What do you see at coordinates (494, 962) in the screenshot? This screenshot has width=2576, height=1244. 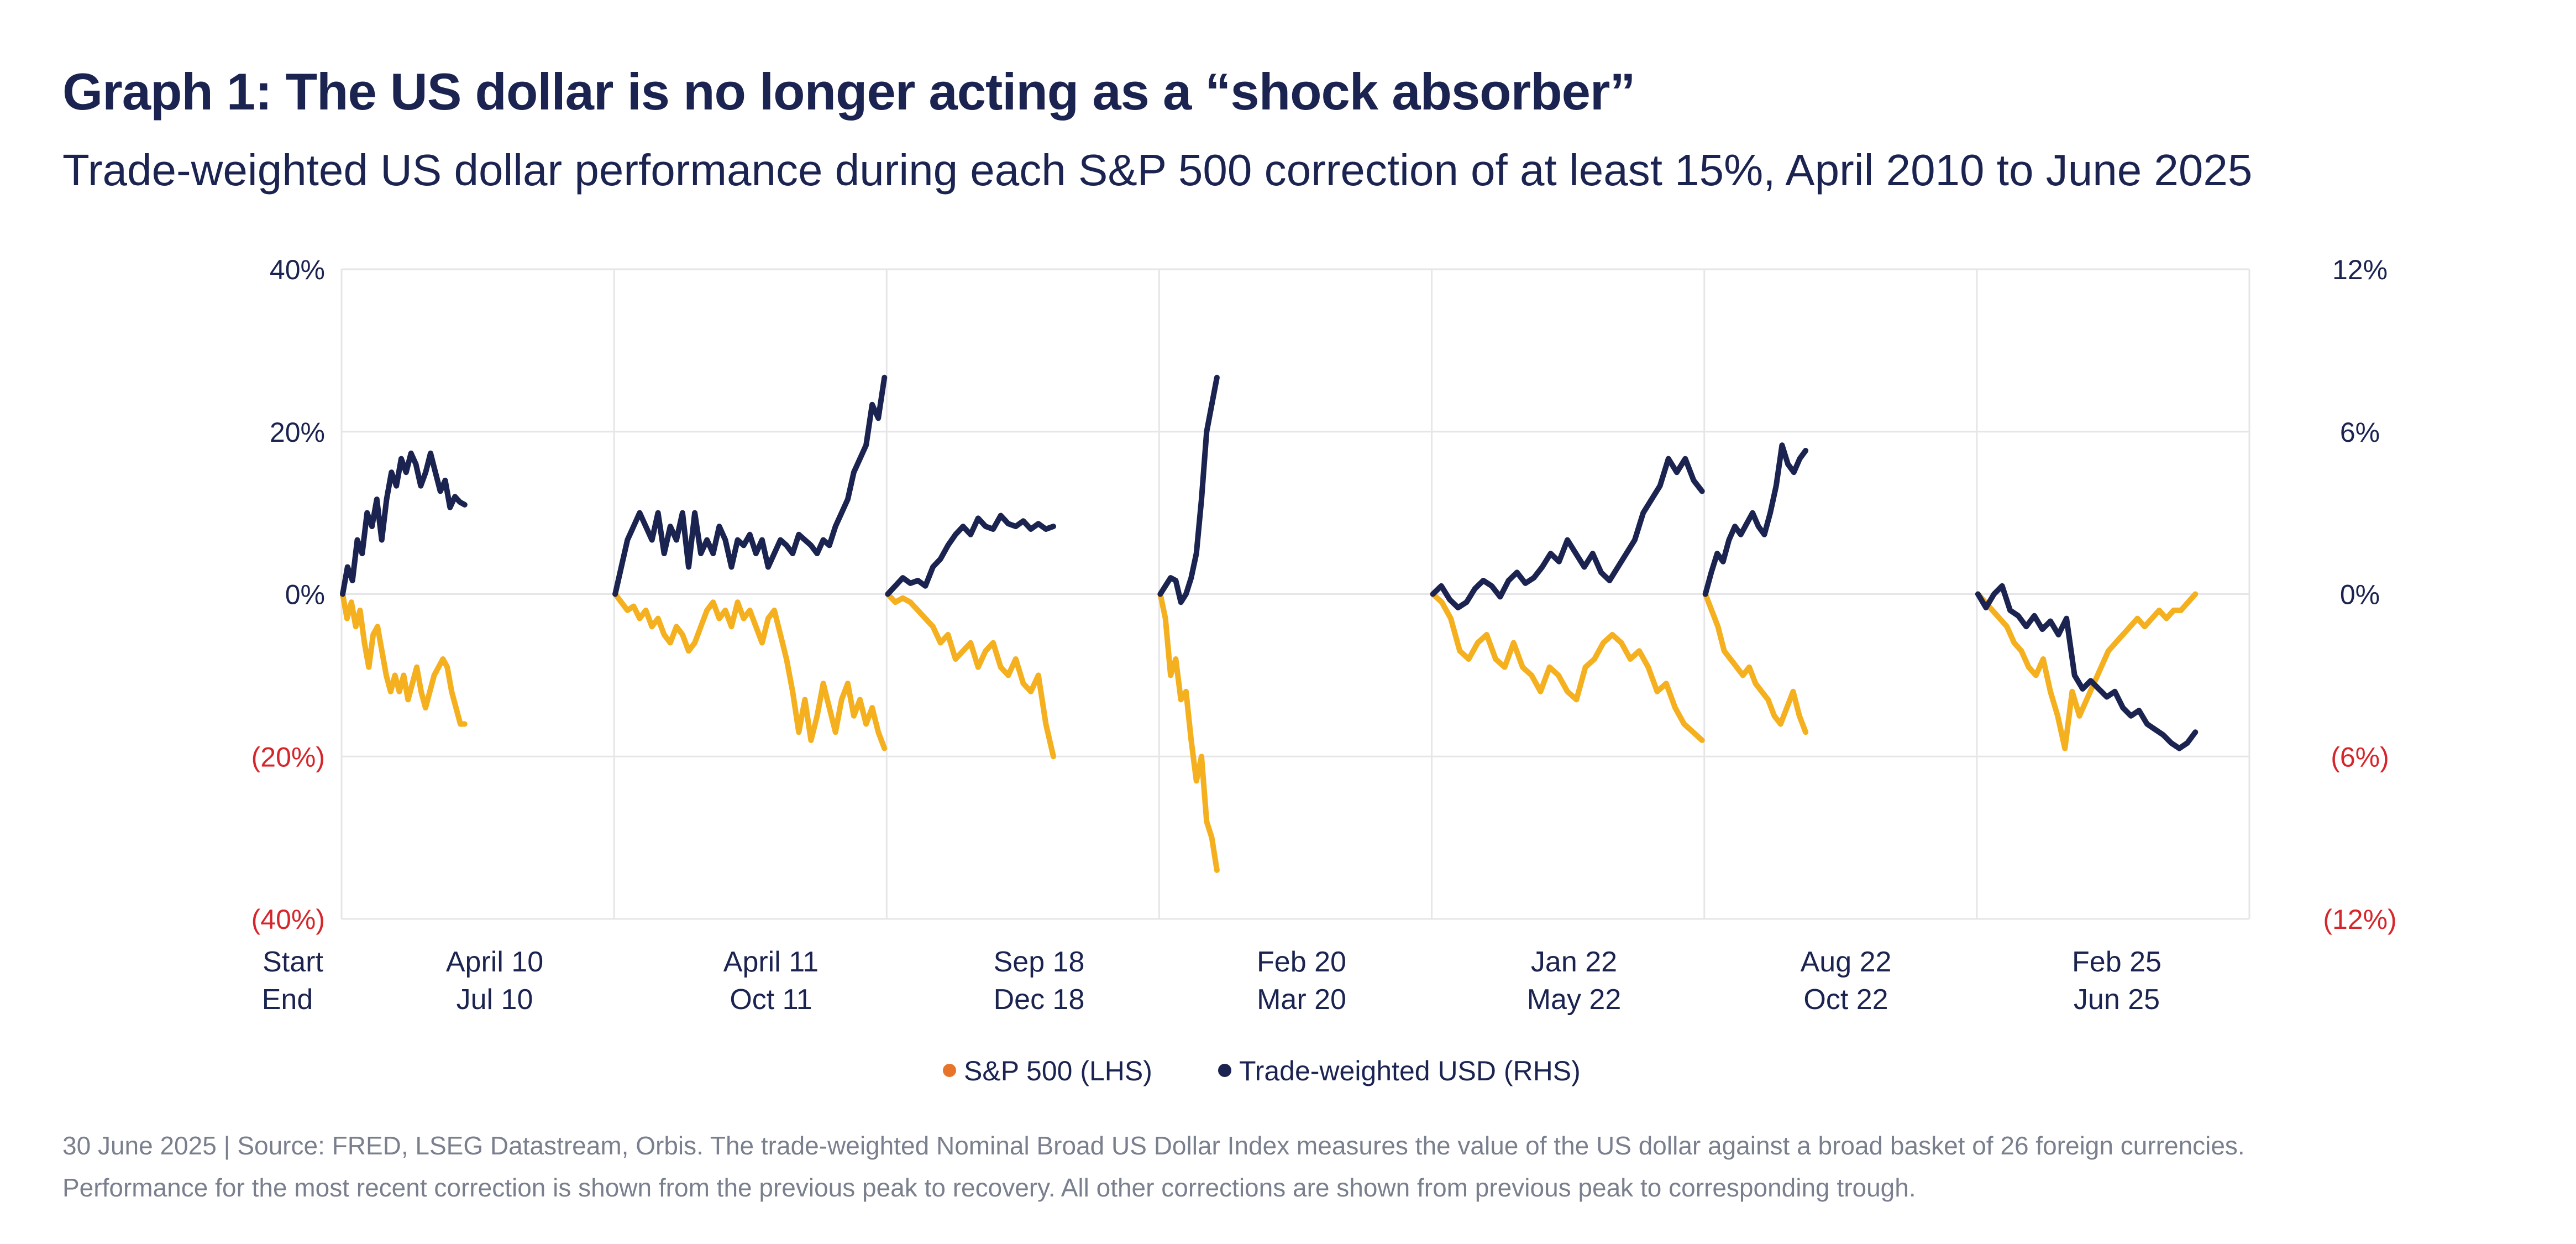 I see `panel-start-label: April 10` at bounding box center [494, 962].